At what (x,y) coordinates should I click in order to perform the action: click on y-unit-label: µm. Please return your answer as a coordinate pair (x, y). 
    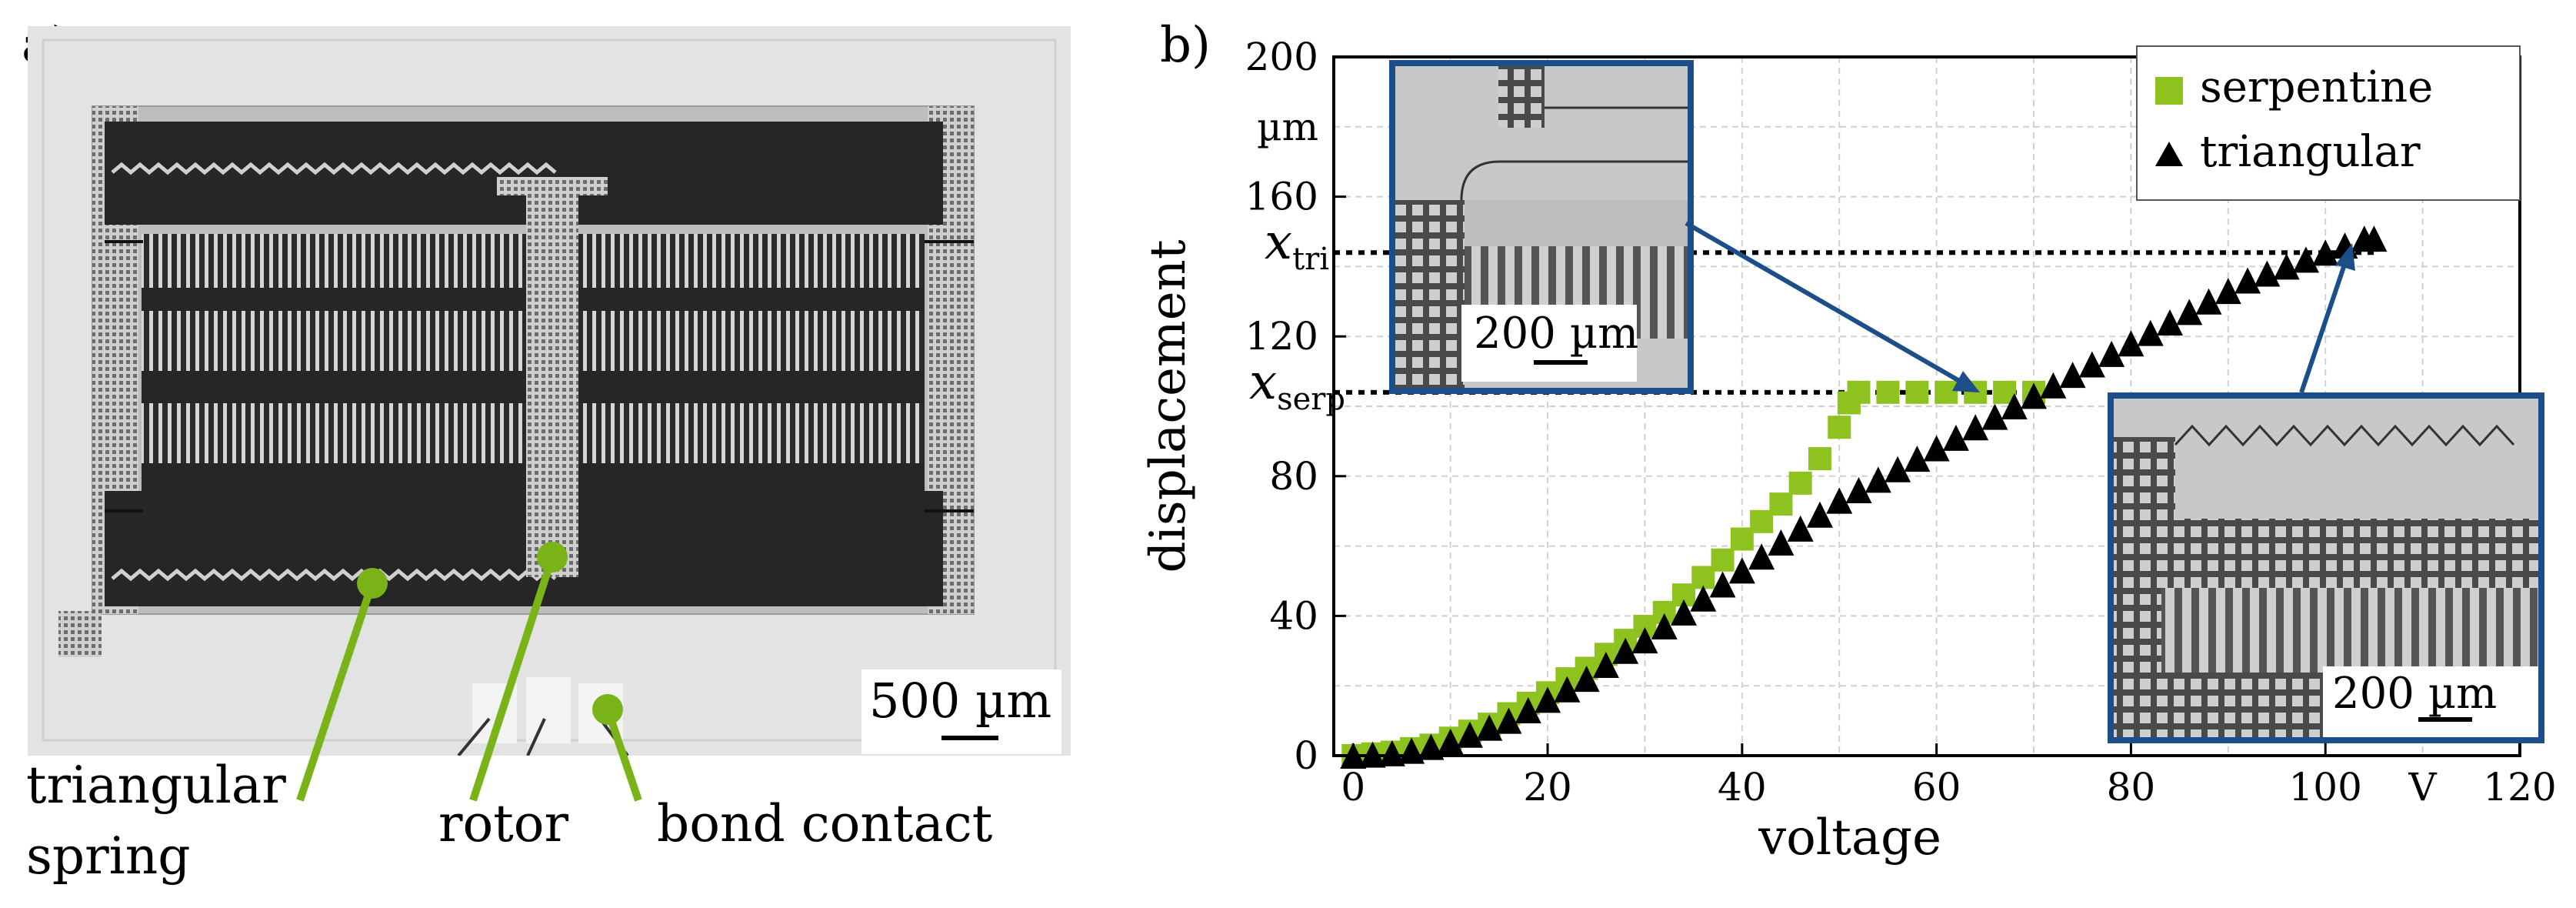
    Looking at the image, I should click on (1287, 127).